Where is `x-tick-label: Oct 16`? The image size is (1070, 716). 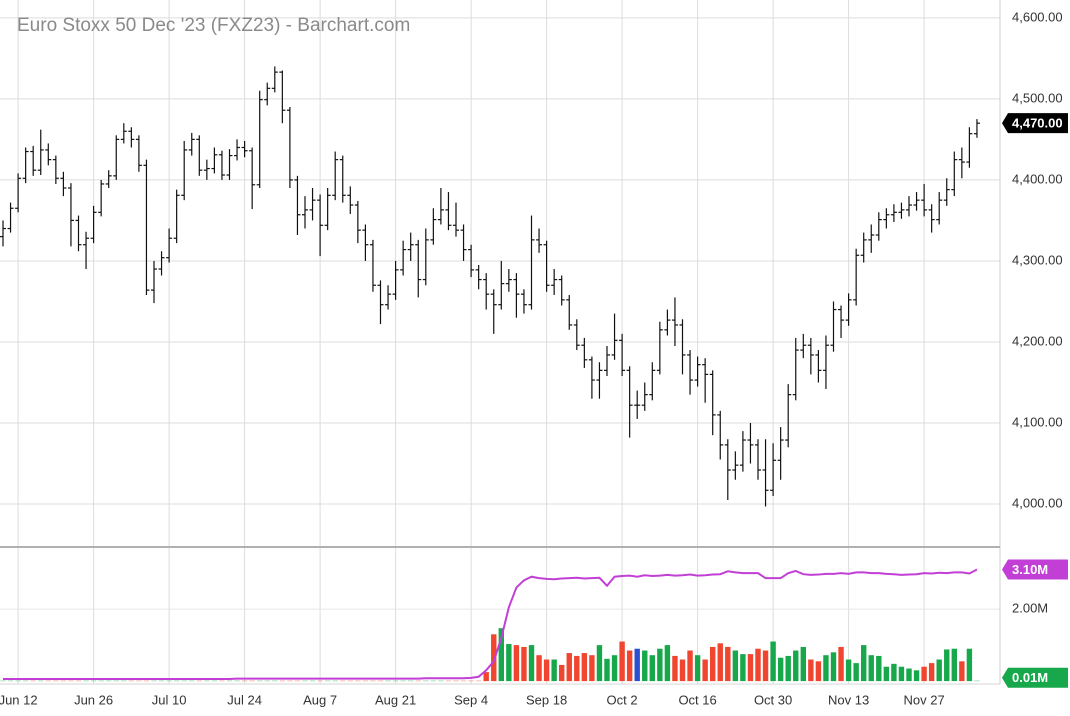 x-tick-label: Oct 16 is located at coordinates (697, 699).